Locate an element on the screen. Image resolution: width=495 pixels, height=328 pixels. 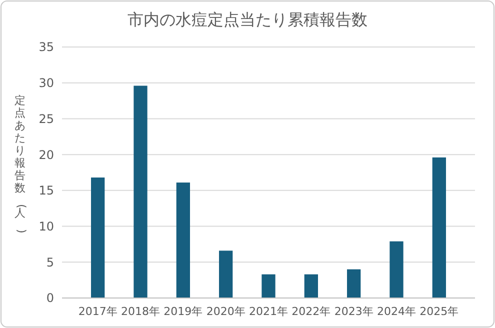
x-tick-label: 2017年 is located at coordinates (98, 311).